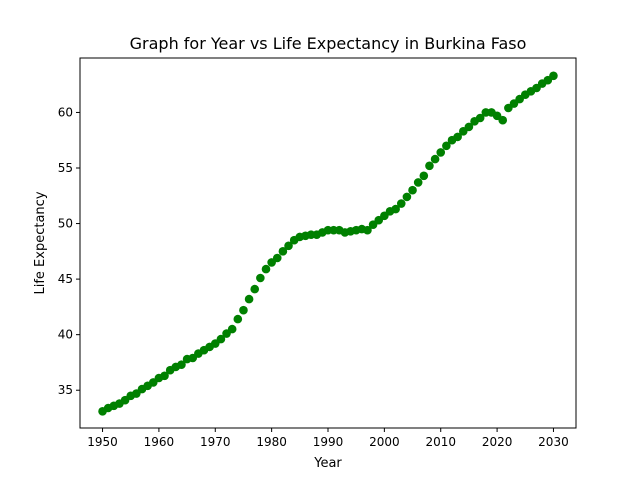 This screenshot has width=640, height=480. What do you see at coordinates (40, 242) in the screenshot?
I see `y-axis-label: Life Expectancy` at bounding box center [40, 242].